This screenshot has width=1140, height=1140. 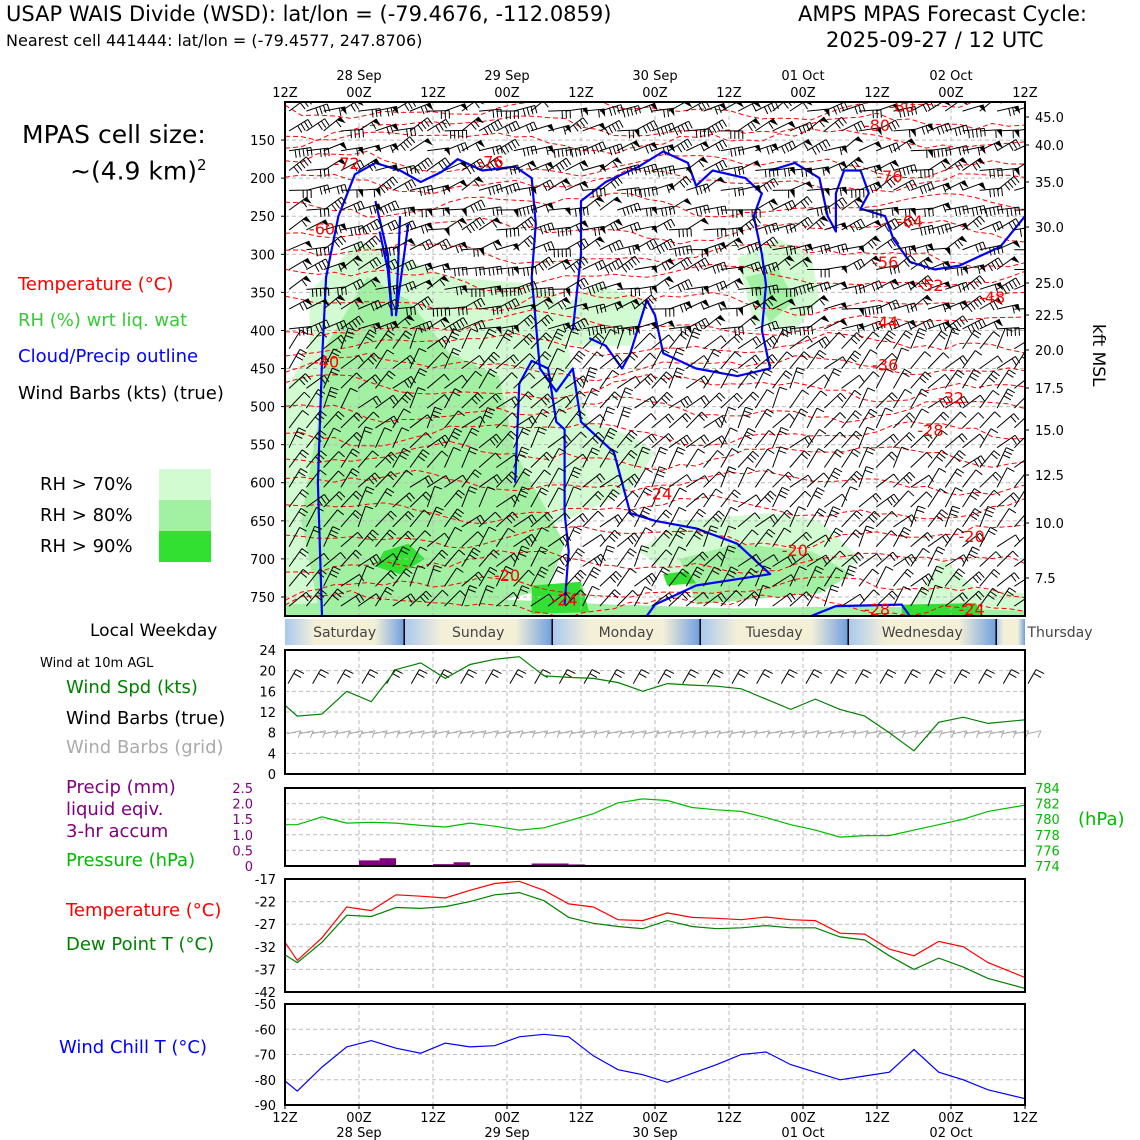 I want to click on pressure-axis-tick: 300, so click(x=262, y=255).